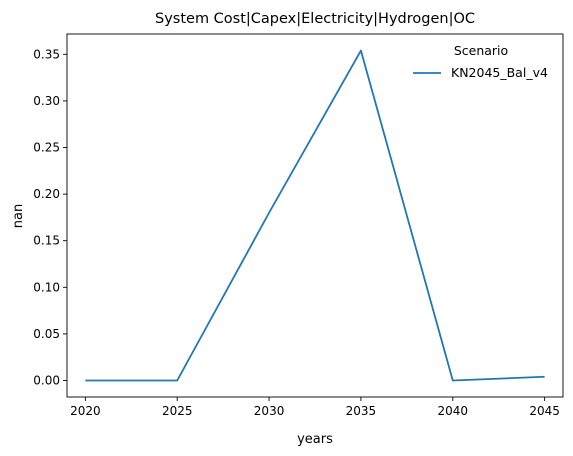 The height and width of the screenshot is (456, 573). I want to click on y-tick-label: 0.25, so click(46, 148).